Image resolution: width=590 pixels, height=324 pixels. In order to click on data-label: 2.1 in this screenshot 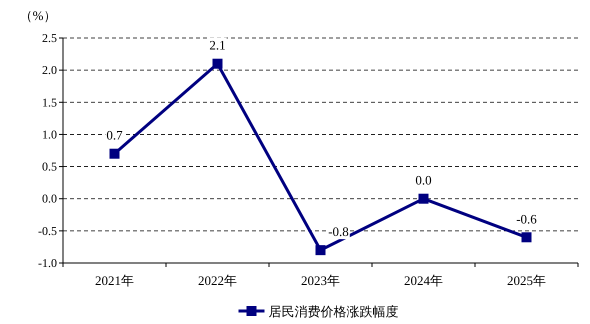, I will do `click(217, 45)`.